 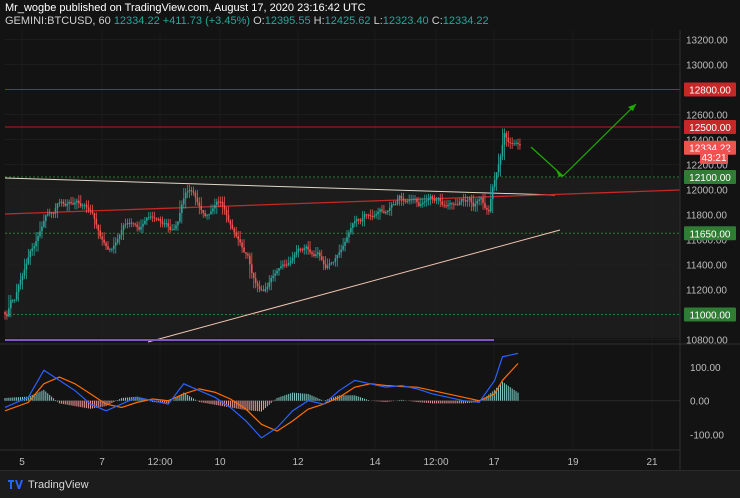 What do you see at coordinates (338, 462) in the screenshot?
I see `time-axis: 5 7 12:00 10 12 14 12:00 17 19 21` at bounding box center [338, 462].